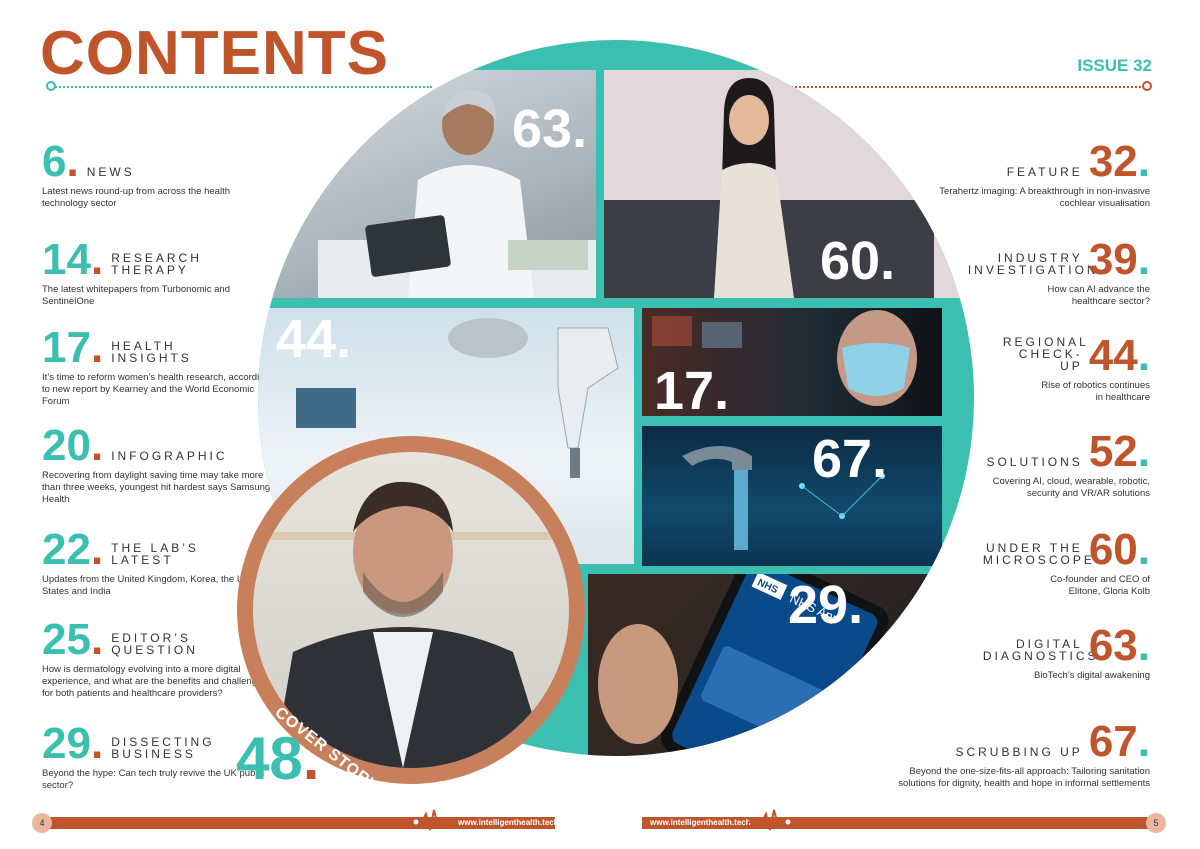 The image size is (1200, 849). What do you see at coordinates (163, 748) in the screenshot?
I see `section-label: DISSECTING BUSINESS` at bounding box center [163, 748].